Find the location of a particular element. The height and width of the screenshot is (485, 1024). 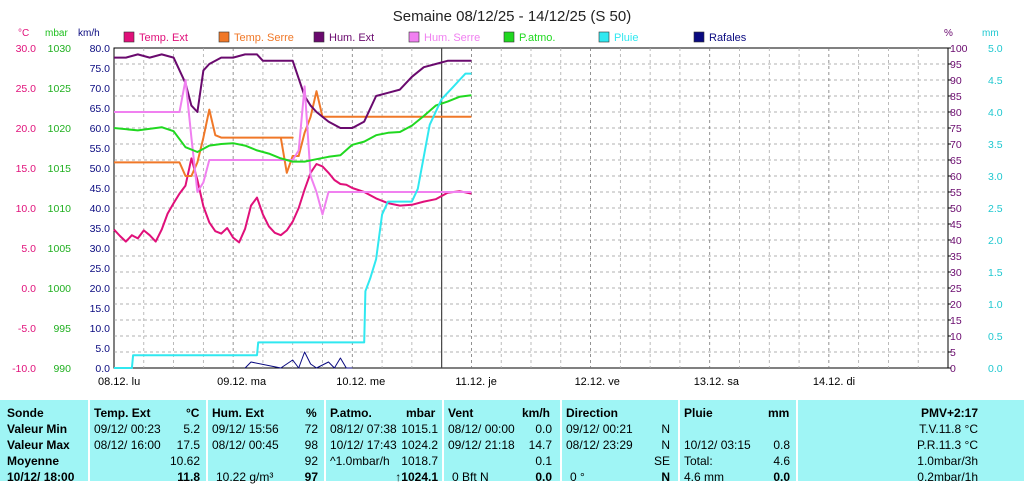

hum-min-date: 09/12/ 15:56 is located at coordinates (245, 429).